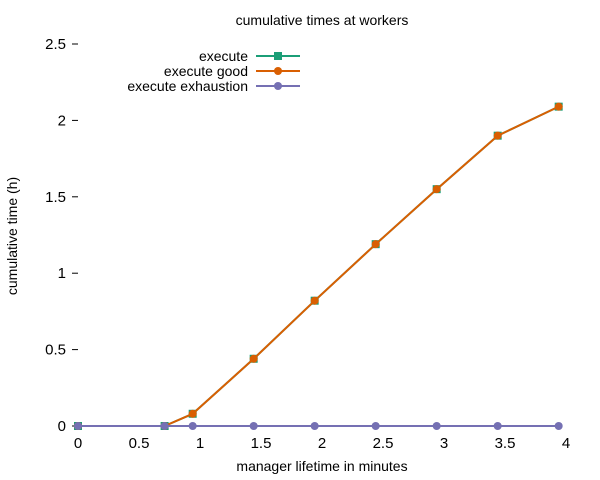 The height and width of the screenshot is (480, 600). What do you see at coordinates (206, 71) in the screenshot?
I see `legend-label: execute good` at bounding box center [206, 71].